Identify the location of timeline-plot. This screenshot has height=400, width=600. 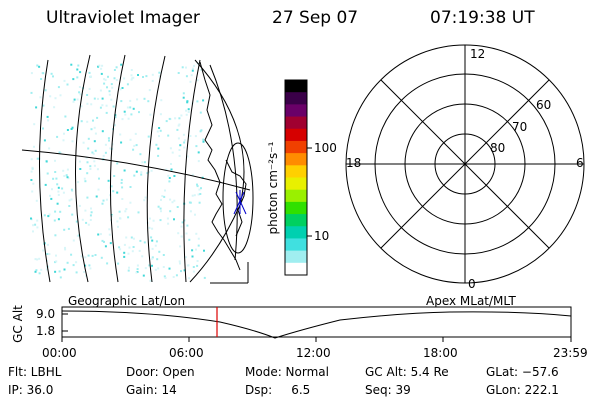
(316, 324).